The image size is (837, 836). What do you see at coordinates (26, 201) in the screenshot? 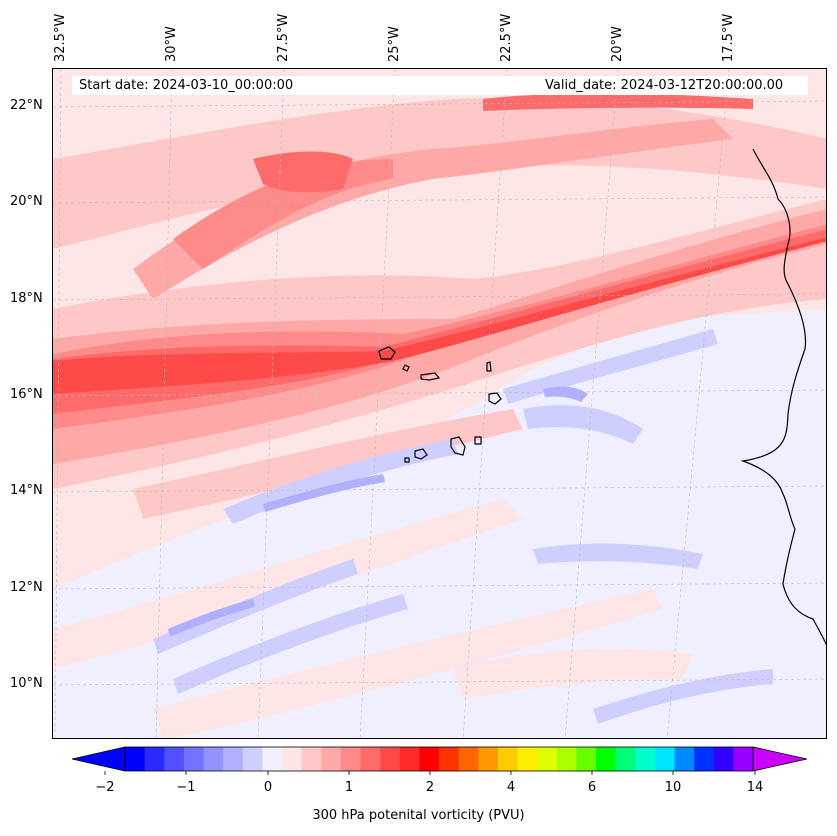
I see `lat-label-20n: 20°N` at bounding box center [26, 201].